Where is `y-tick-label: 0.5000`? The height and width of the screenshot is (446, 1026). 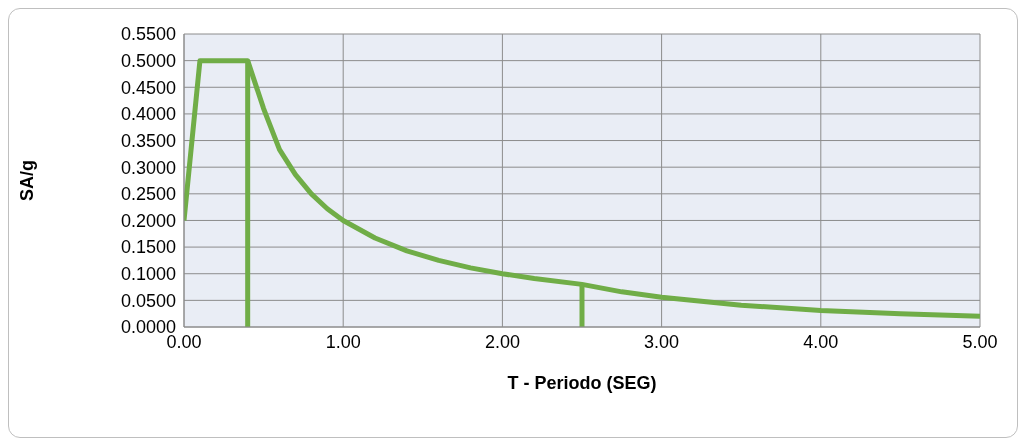 y-tick-label: 0.5000 is located at coordinates (148, 61).